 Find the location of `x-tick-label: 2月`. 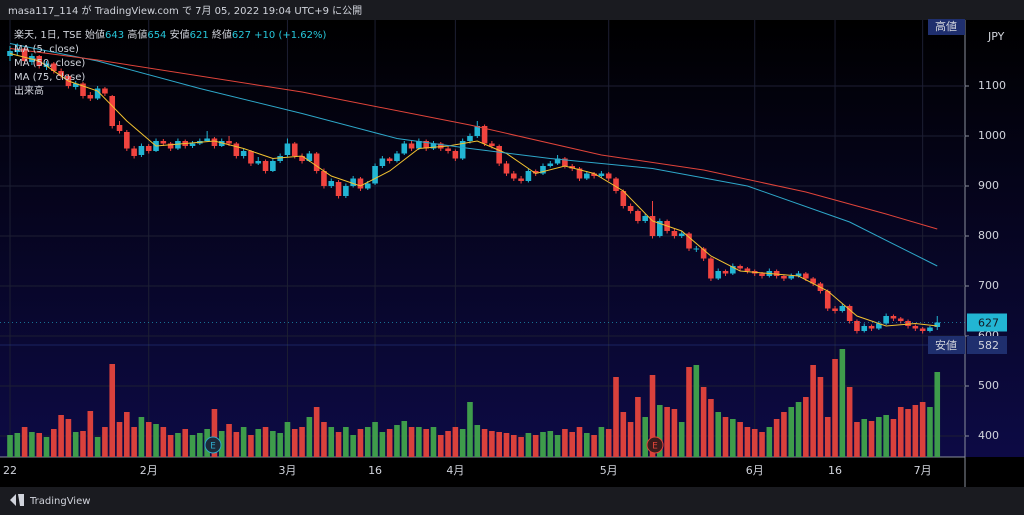

x-tick-label: 2月 is located at coordinates (149, 470).